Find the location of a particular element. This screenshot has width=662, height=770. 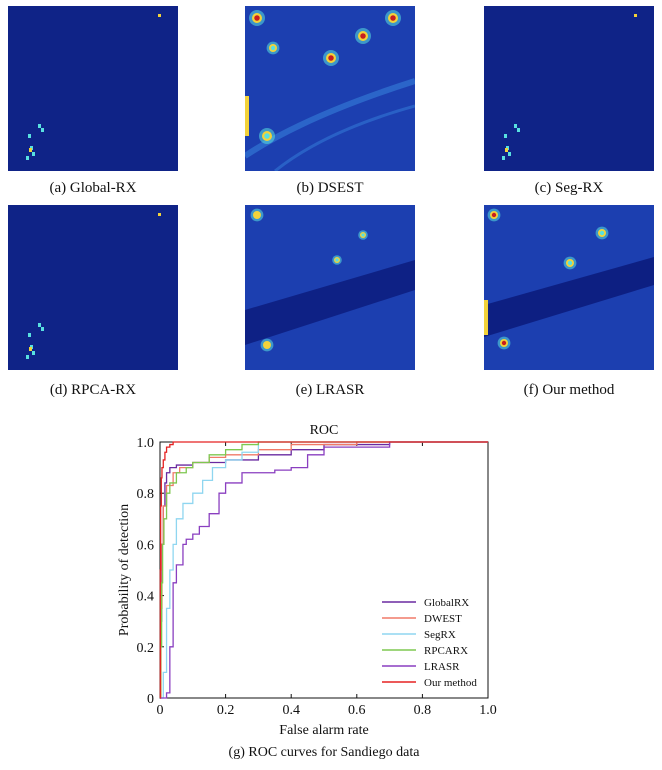

caption-rpca-rx: (d) RPCA-RX is located at coordinates (93, 390).